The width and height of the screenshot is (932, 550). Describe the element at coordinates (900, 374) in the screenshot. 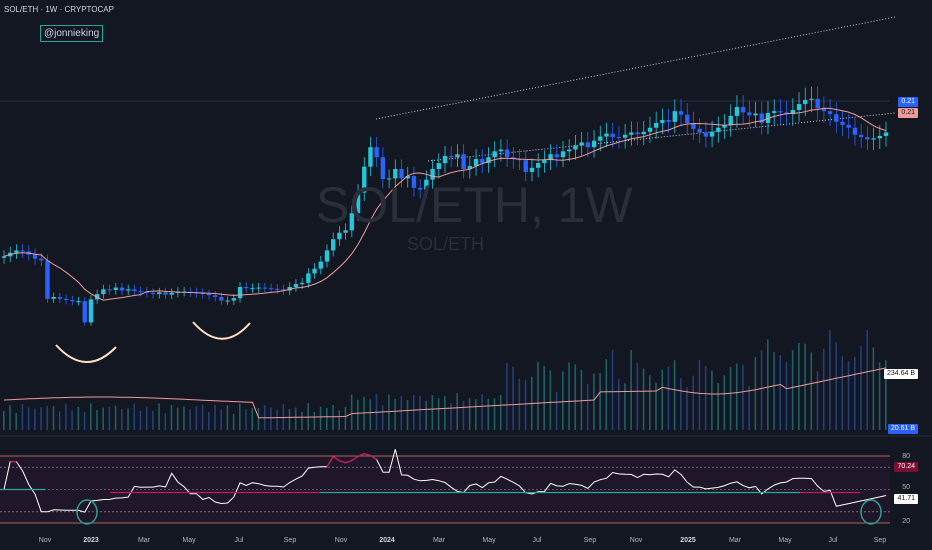

I see `volume-ma-tag: 234.64 B` at that location.